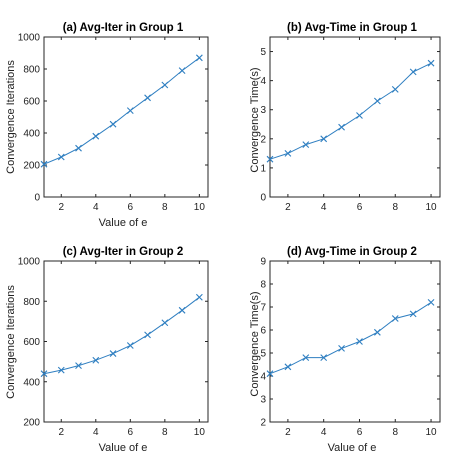 The height and width of the screenshot is (474, 474). I want to click on panel-a-xtick-label: 6, so click(131, 207).